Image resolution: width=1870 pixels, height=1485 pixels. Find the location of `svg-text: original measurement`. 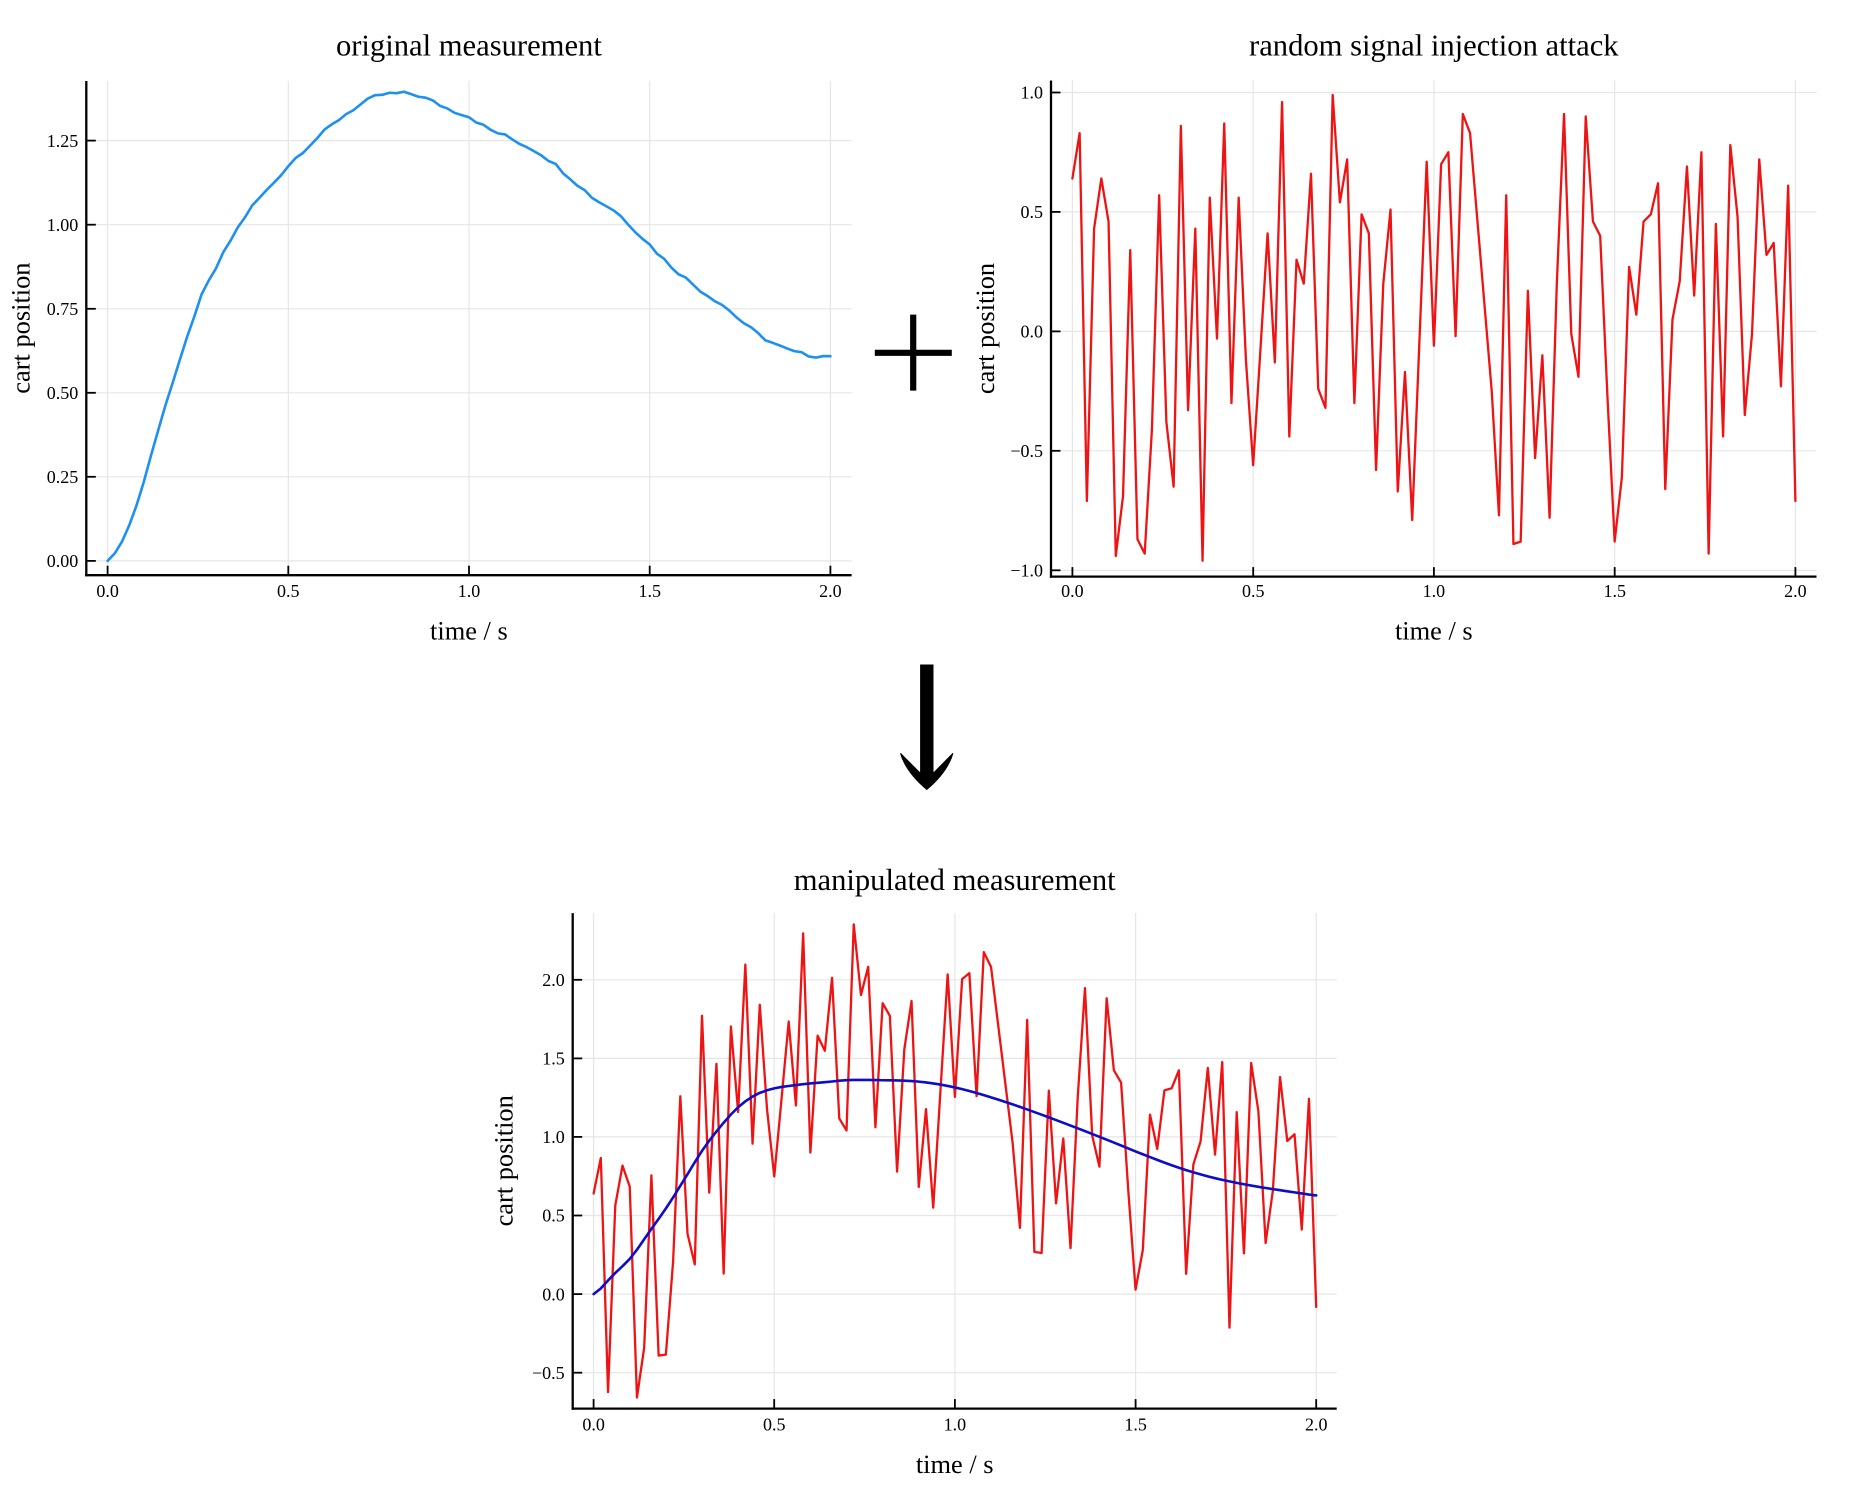

svg-text: original measurement is located at coordinates (469, 45).